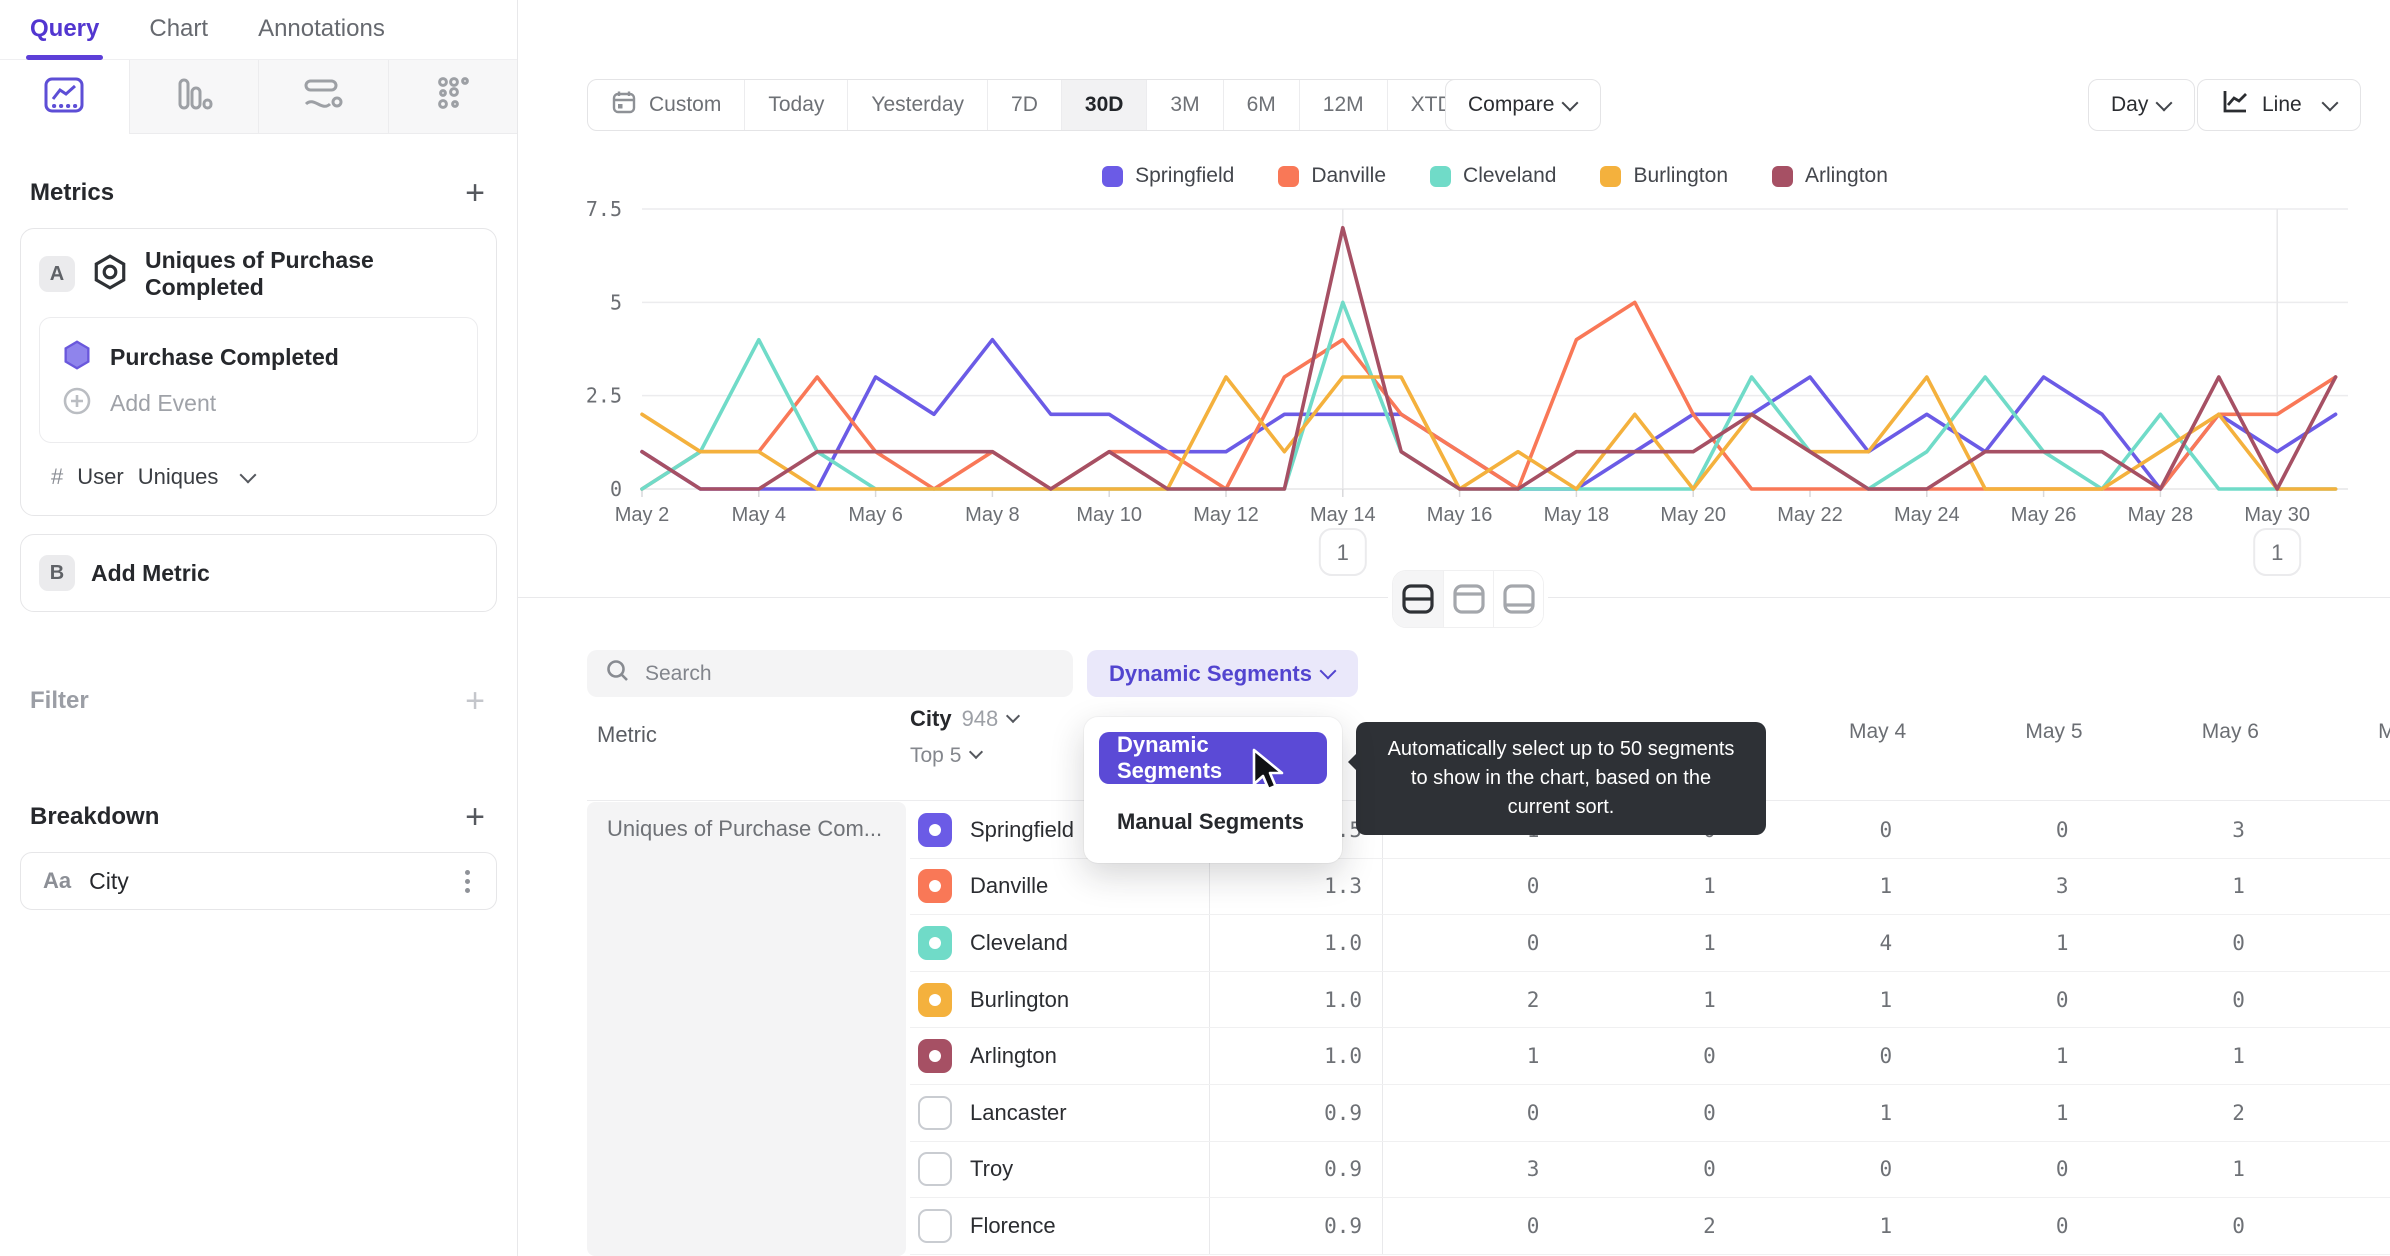  Describe the element at coordinates (1523, 105) in the screenshot. I see `compare-button: Compare` at that location.